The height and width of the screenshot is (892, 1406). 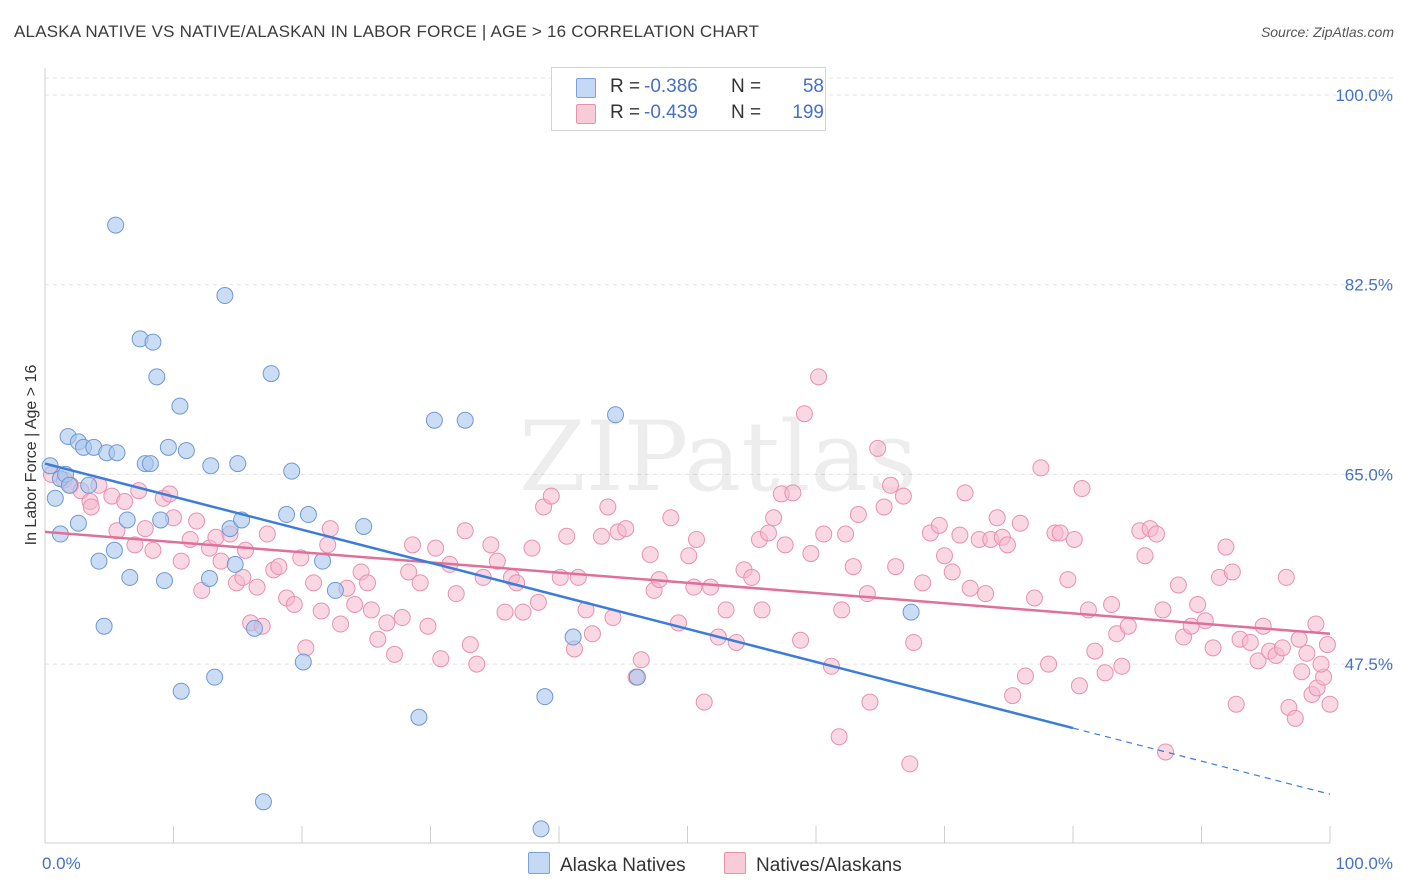 What do you see at coordinates (625, 86) in the screenshot?
I see `r-label: R =` at bounding box center [625, 86].